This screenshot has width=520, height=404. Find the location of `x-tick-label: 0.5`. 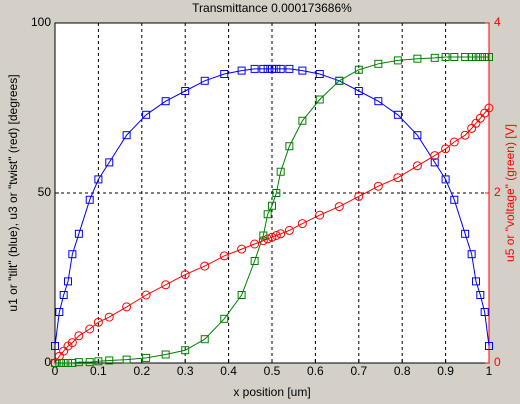

x-tick-label: 0.5 is located at coordinates (272, 371).